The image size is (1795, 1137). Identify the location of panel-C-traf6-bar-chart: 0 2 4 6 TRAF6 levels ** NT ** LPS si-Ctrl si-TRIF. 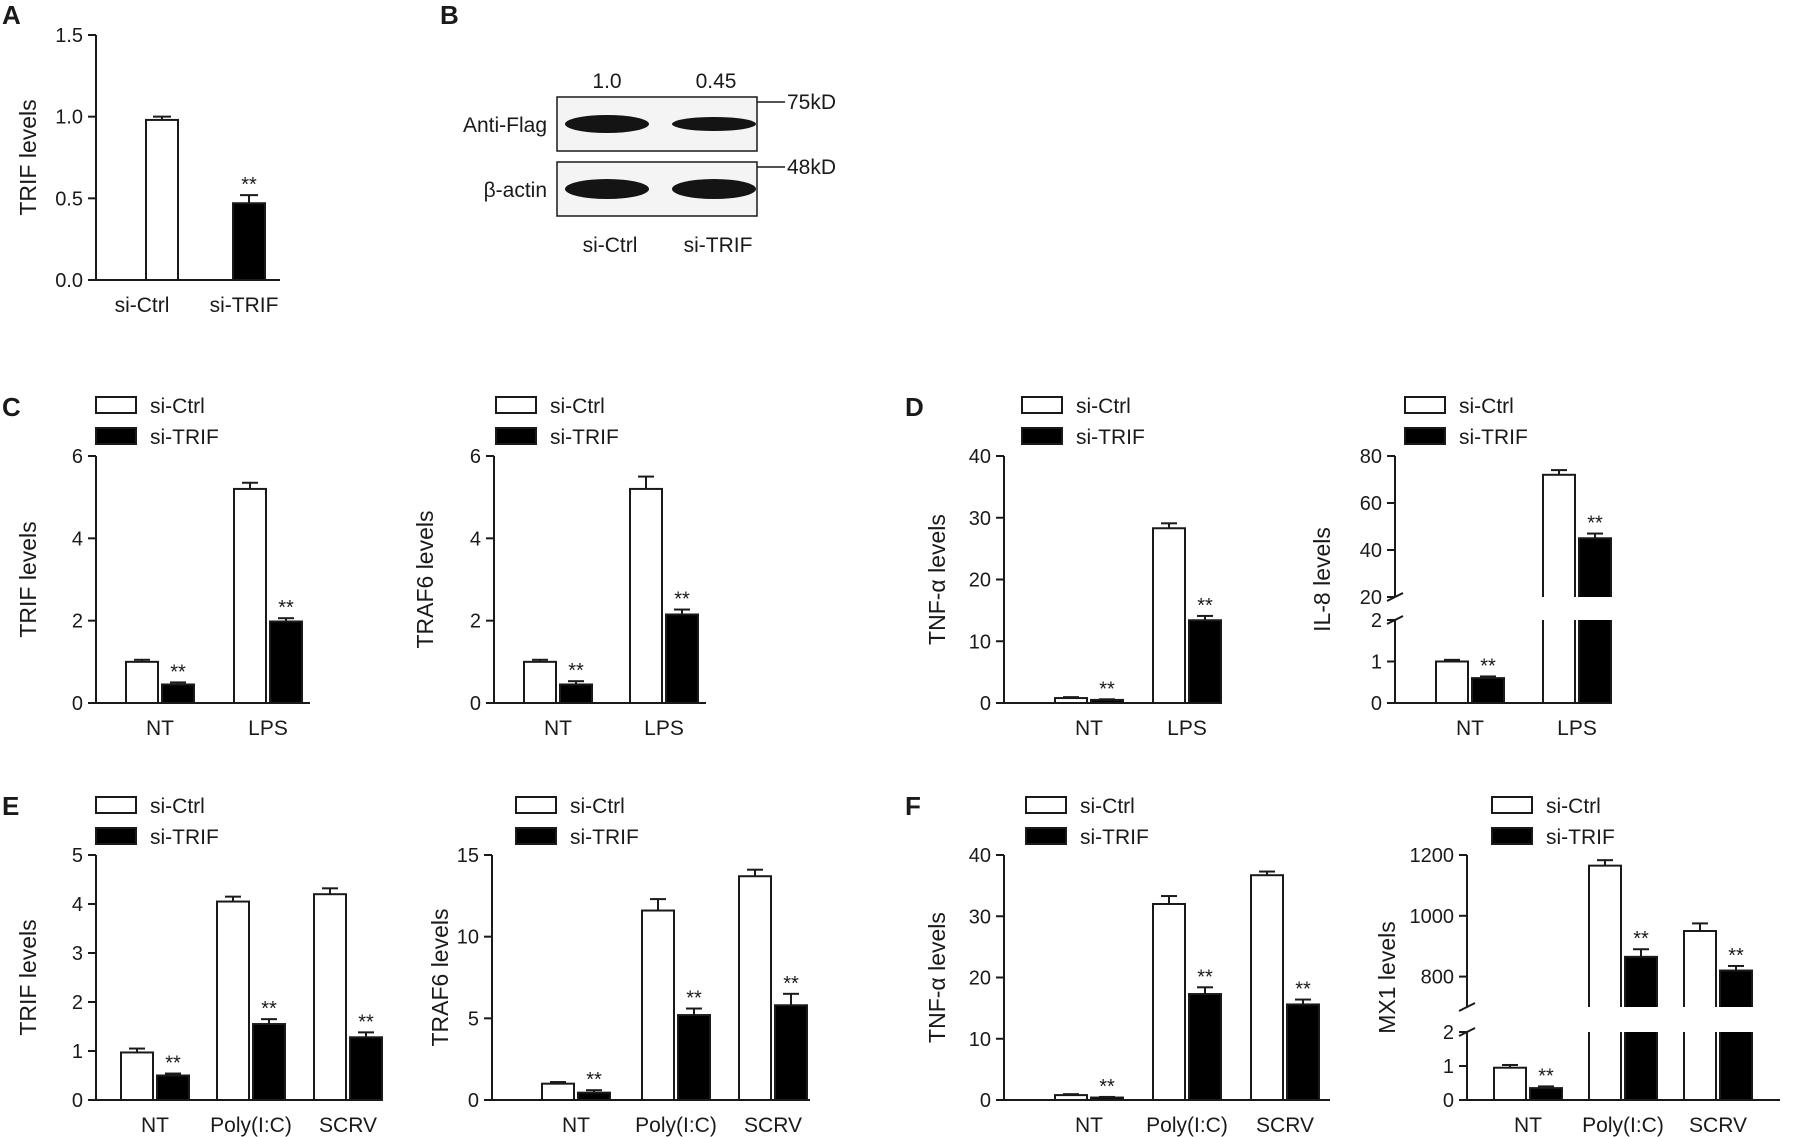
(559, 567).